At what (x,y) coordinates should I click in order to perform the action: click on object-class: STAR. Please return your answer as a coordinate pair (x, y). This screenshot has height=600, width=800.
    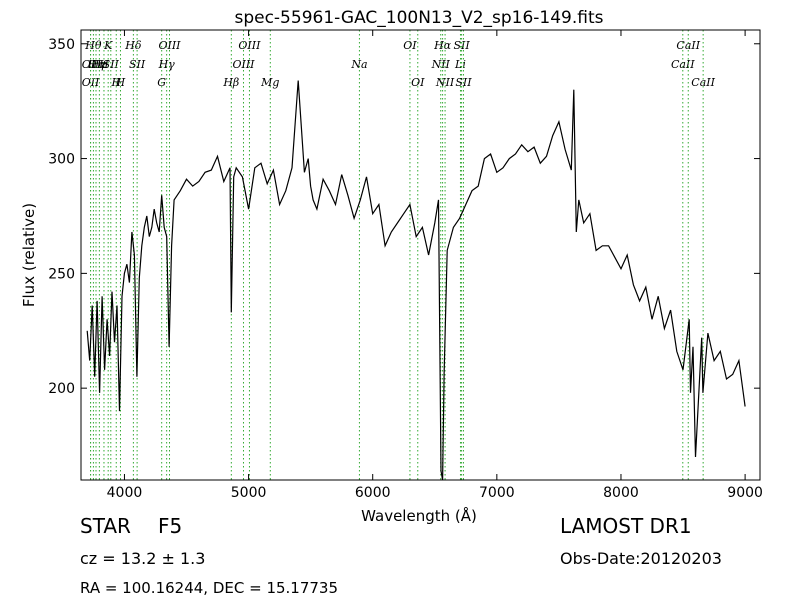
    Looking at the image, I should click on (105, 526).